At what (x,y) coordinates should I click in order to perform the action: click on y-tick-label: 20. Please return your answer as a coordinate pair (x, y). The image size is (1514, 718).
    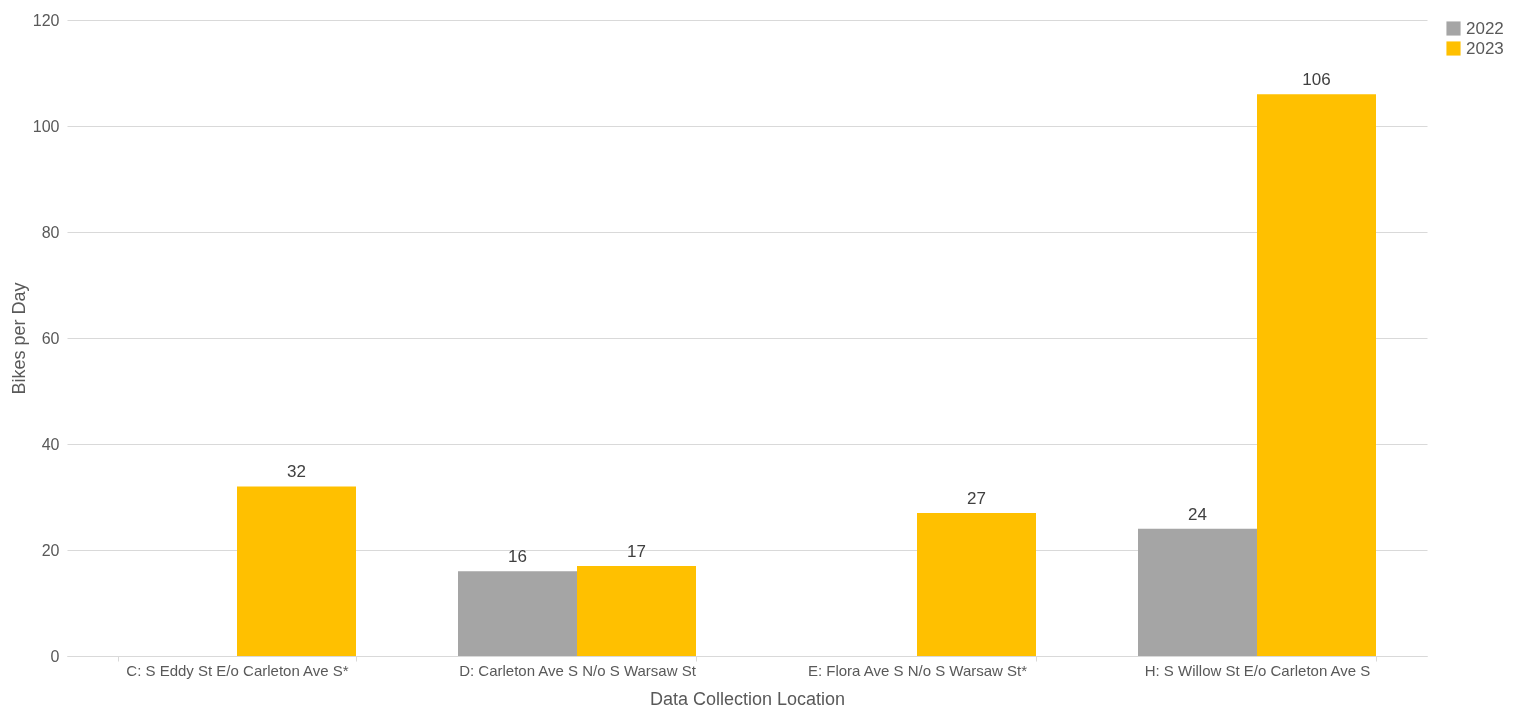
    Looking at the image, I should click on (50, 550).